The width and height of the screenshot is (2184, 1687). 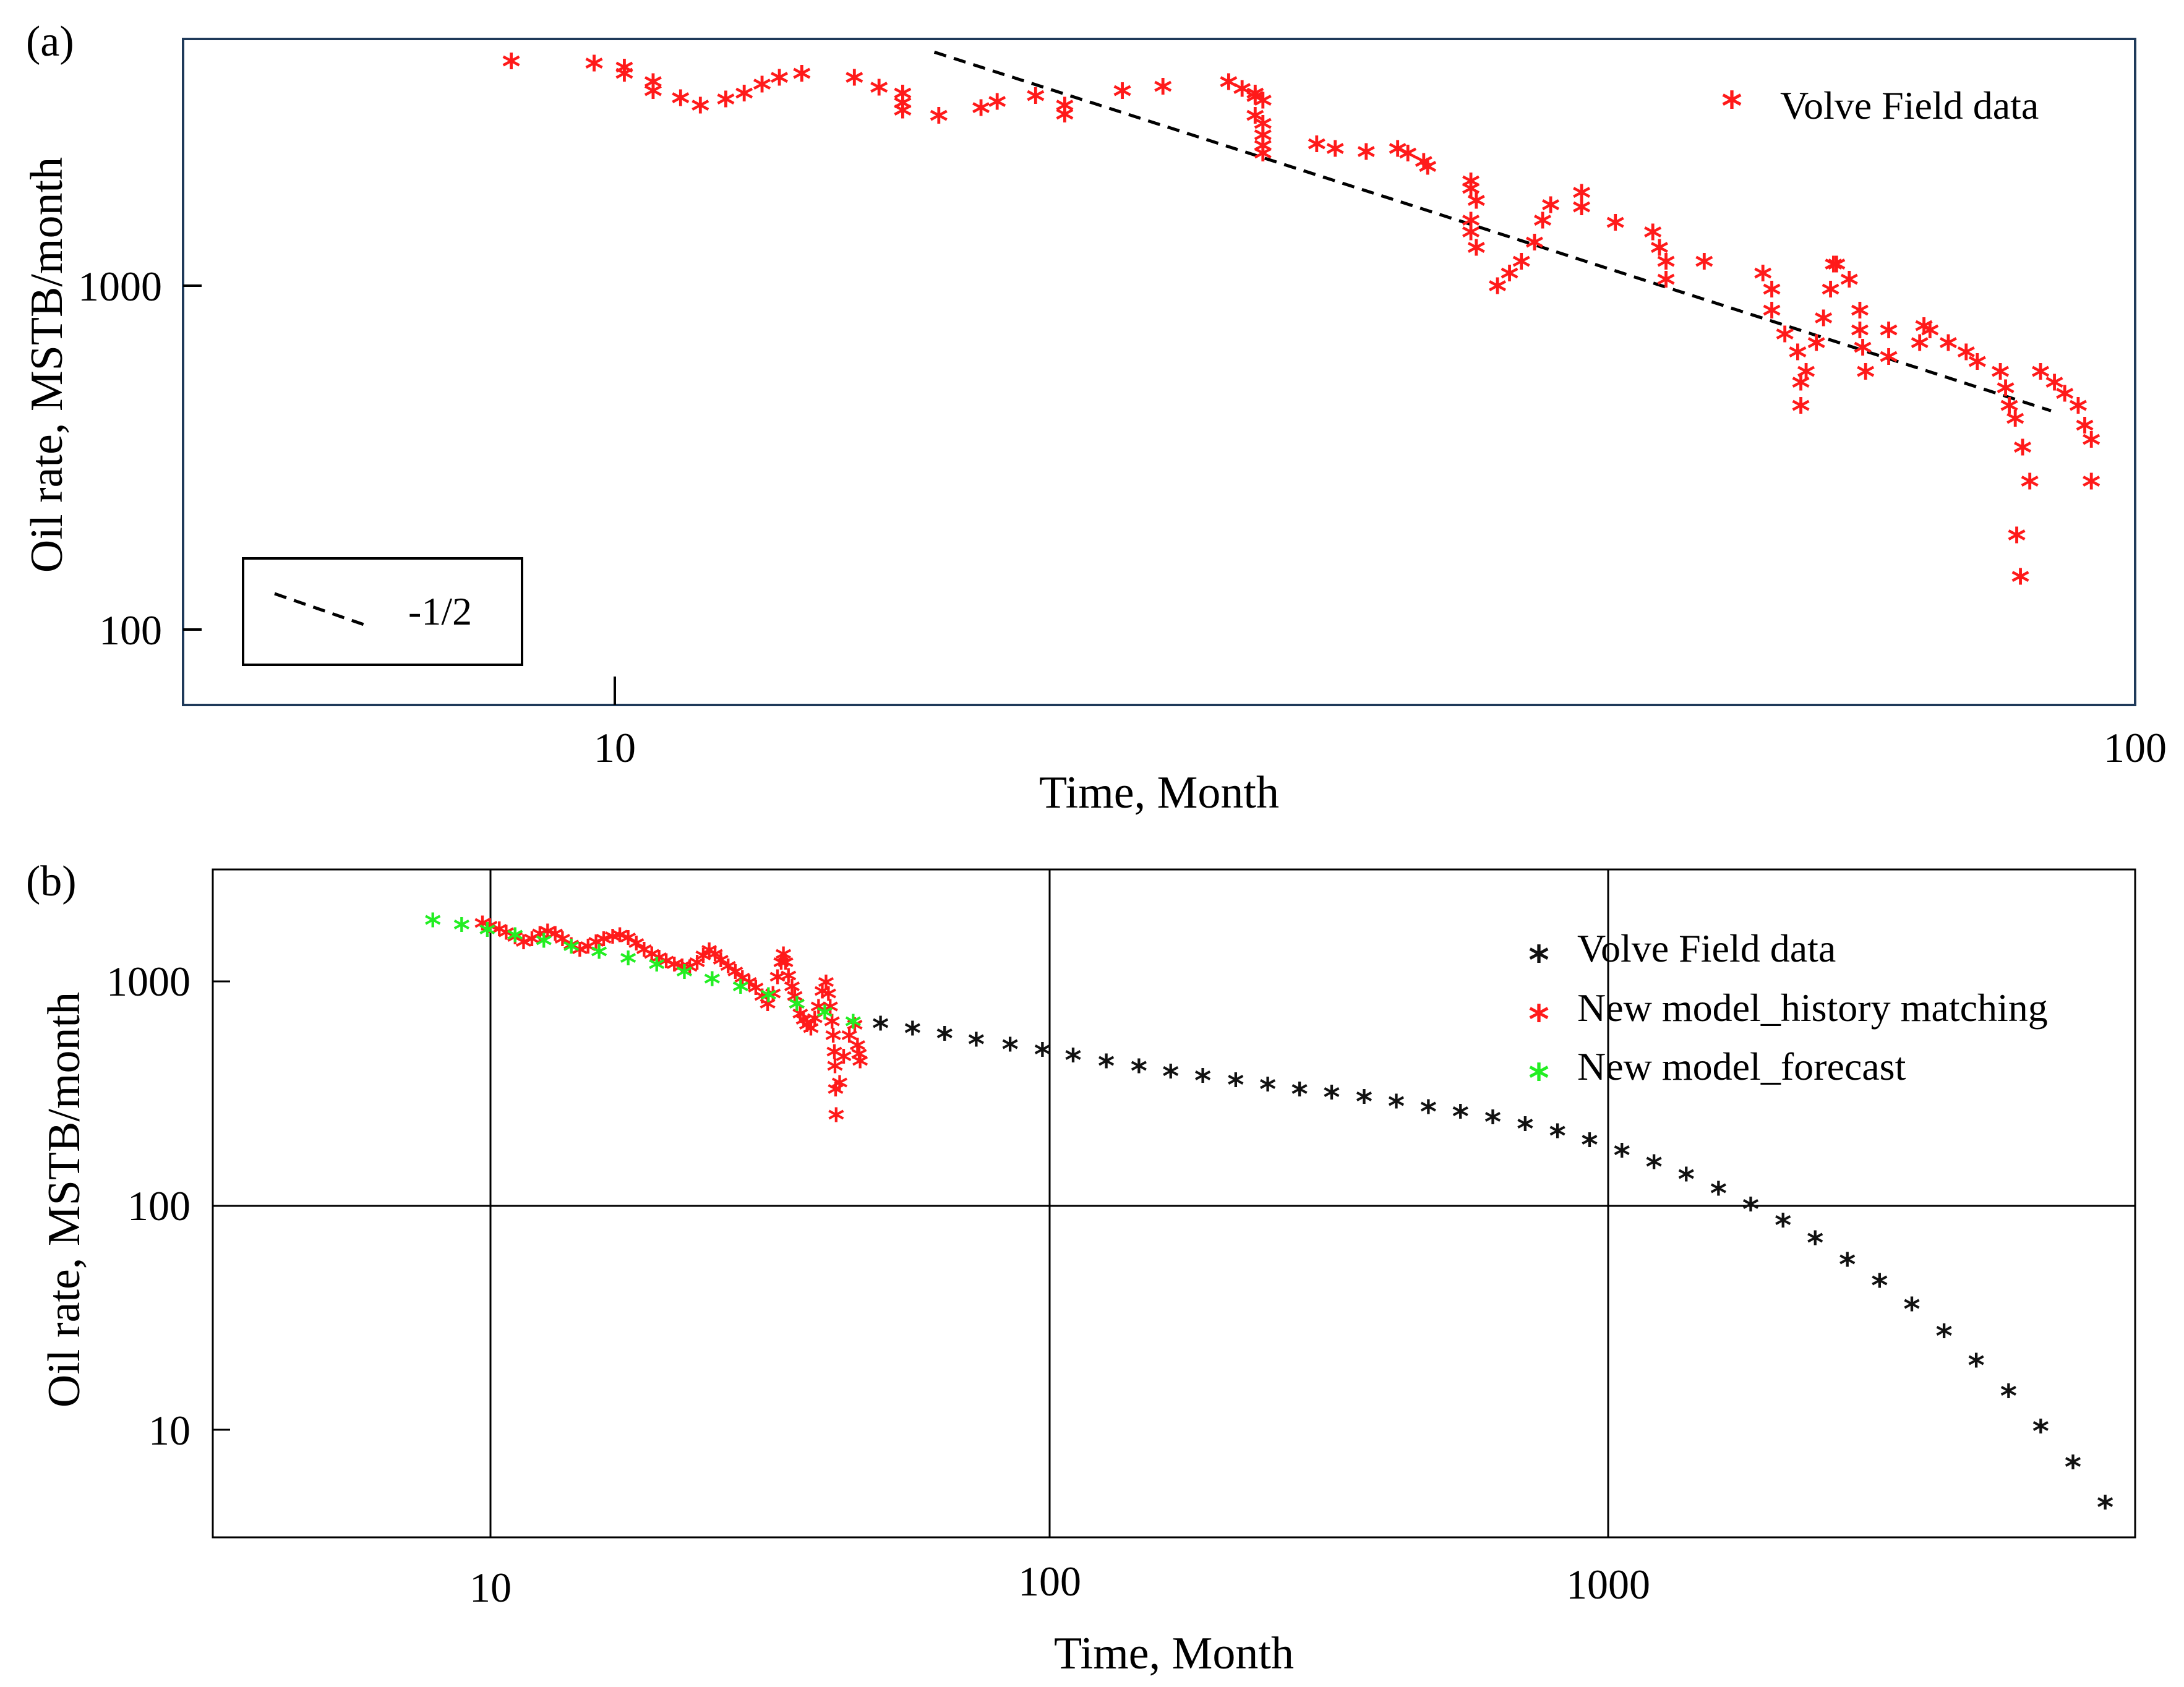 What do you see at coordinates (1317, 150) in the screenshot?
I see `panel-a-point-volve-field-data-36: *` at bounding box center [1317, 150].